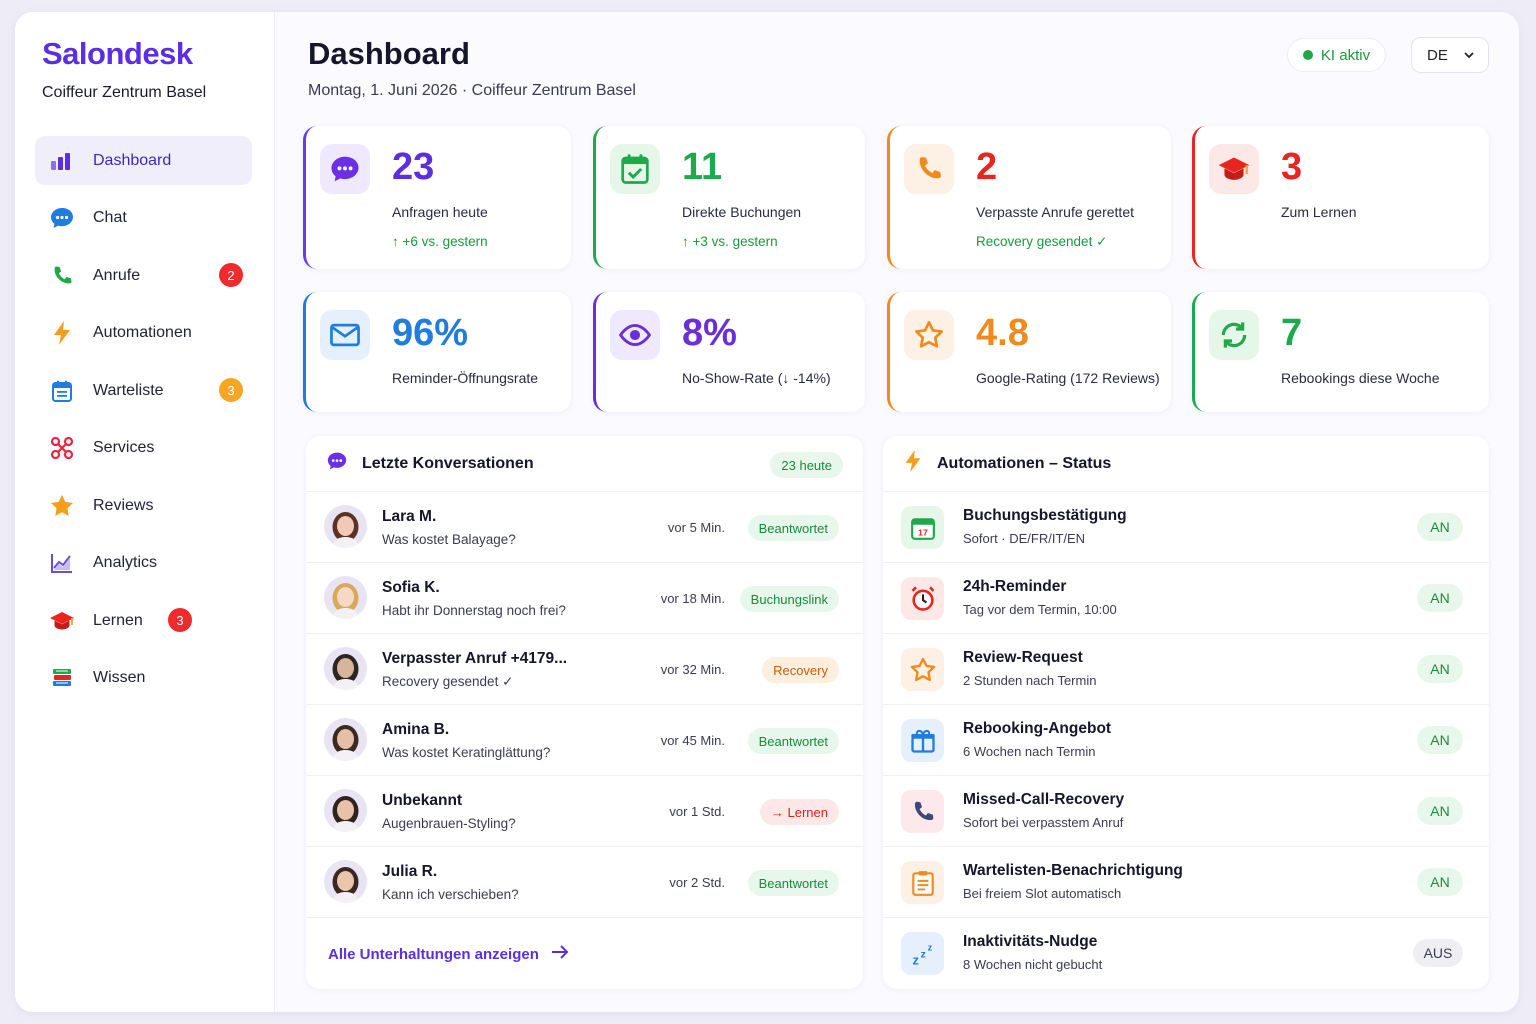 The width and height of the screenshot is (1536, 1024). What do you see at coordinates (1186, 740) in the screenshot?
I see `automation-row: Rebooking-Angebot 6 Wochen nach Termin AN` at bounding box center [1186, 740].